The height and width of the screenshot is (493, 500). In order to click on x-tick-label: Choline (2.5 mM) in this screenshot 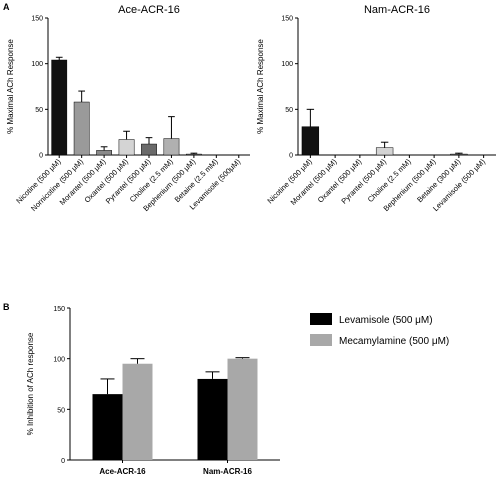, I will do `click(389, 180)`.